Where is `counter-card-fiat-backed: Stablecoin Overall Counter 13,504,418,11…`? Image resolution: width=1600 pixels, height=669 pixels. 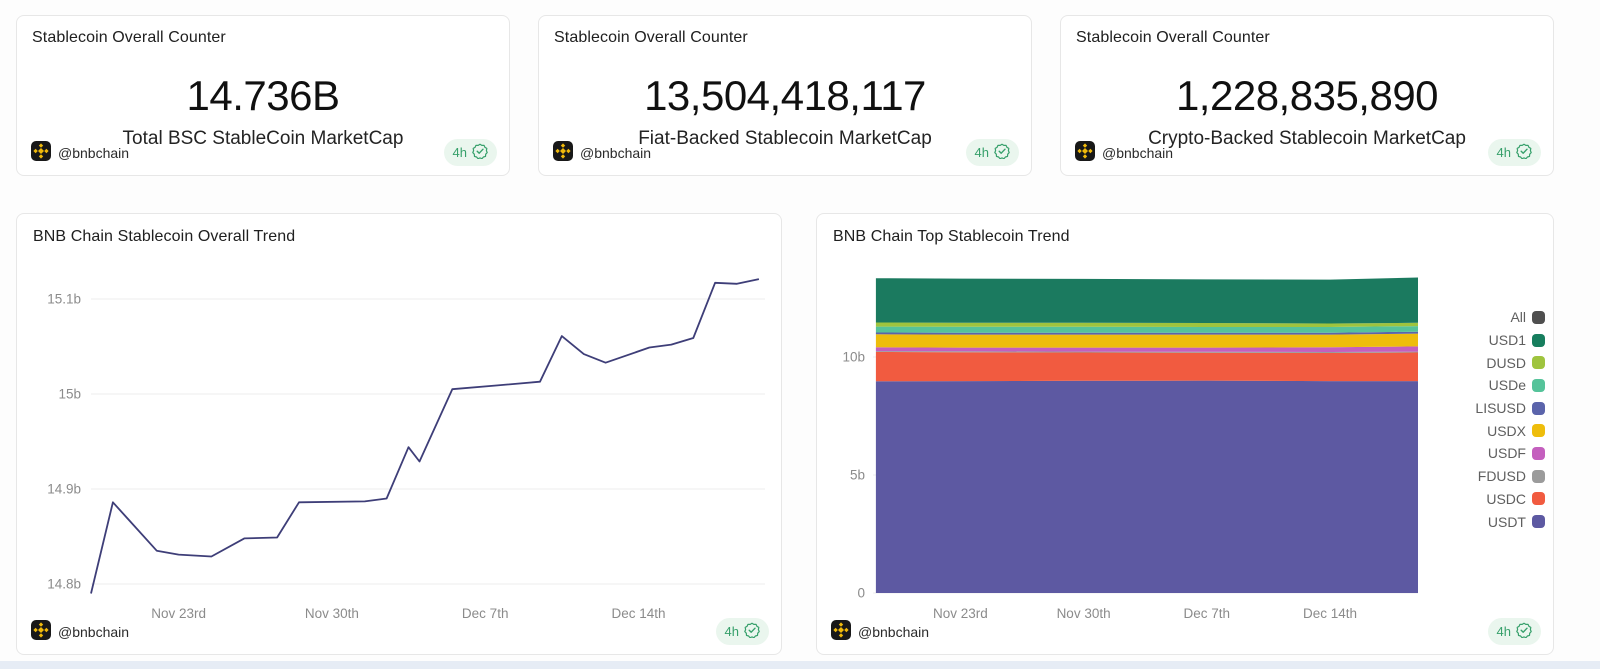
counter-card-fiat-backed: Stablecoin Overall Counter 13,504,418,11… is located at coordinates (785, 95).